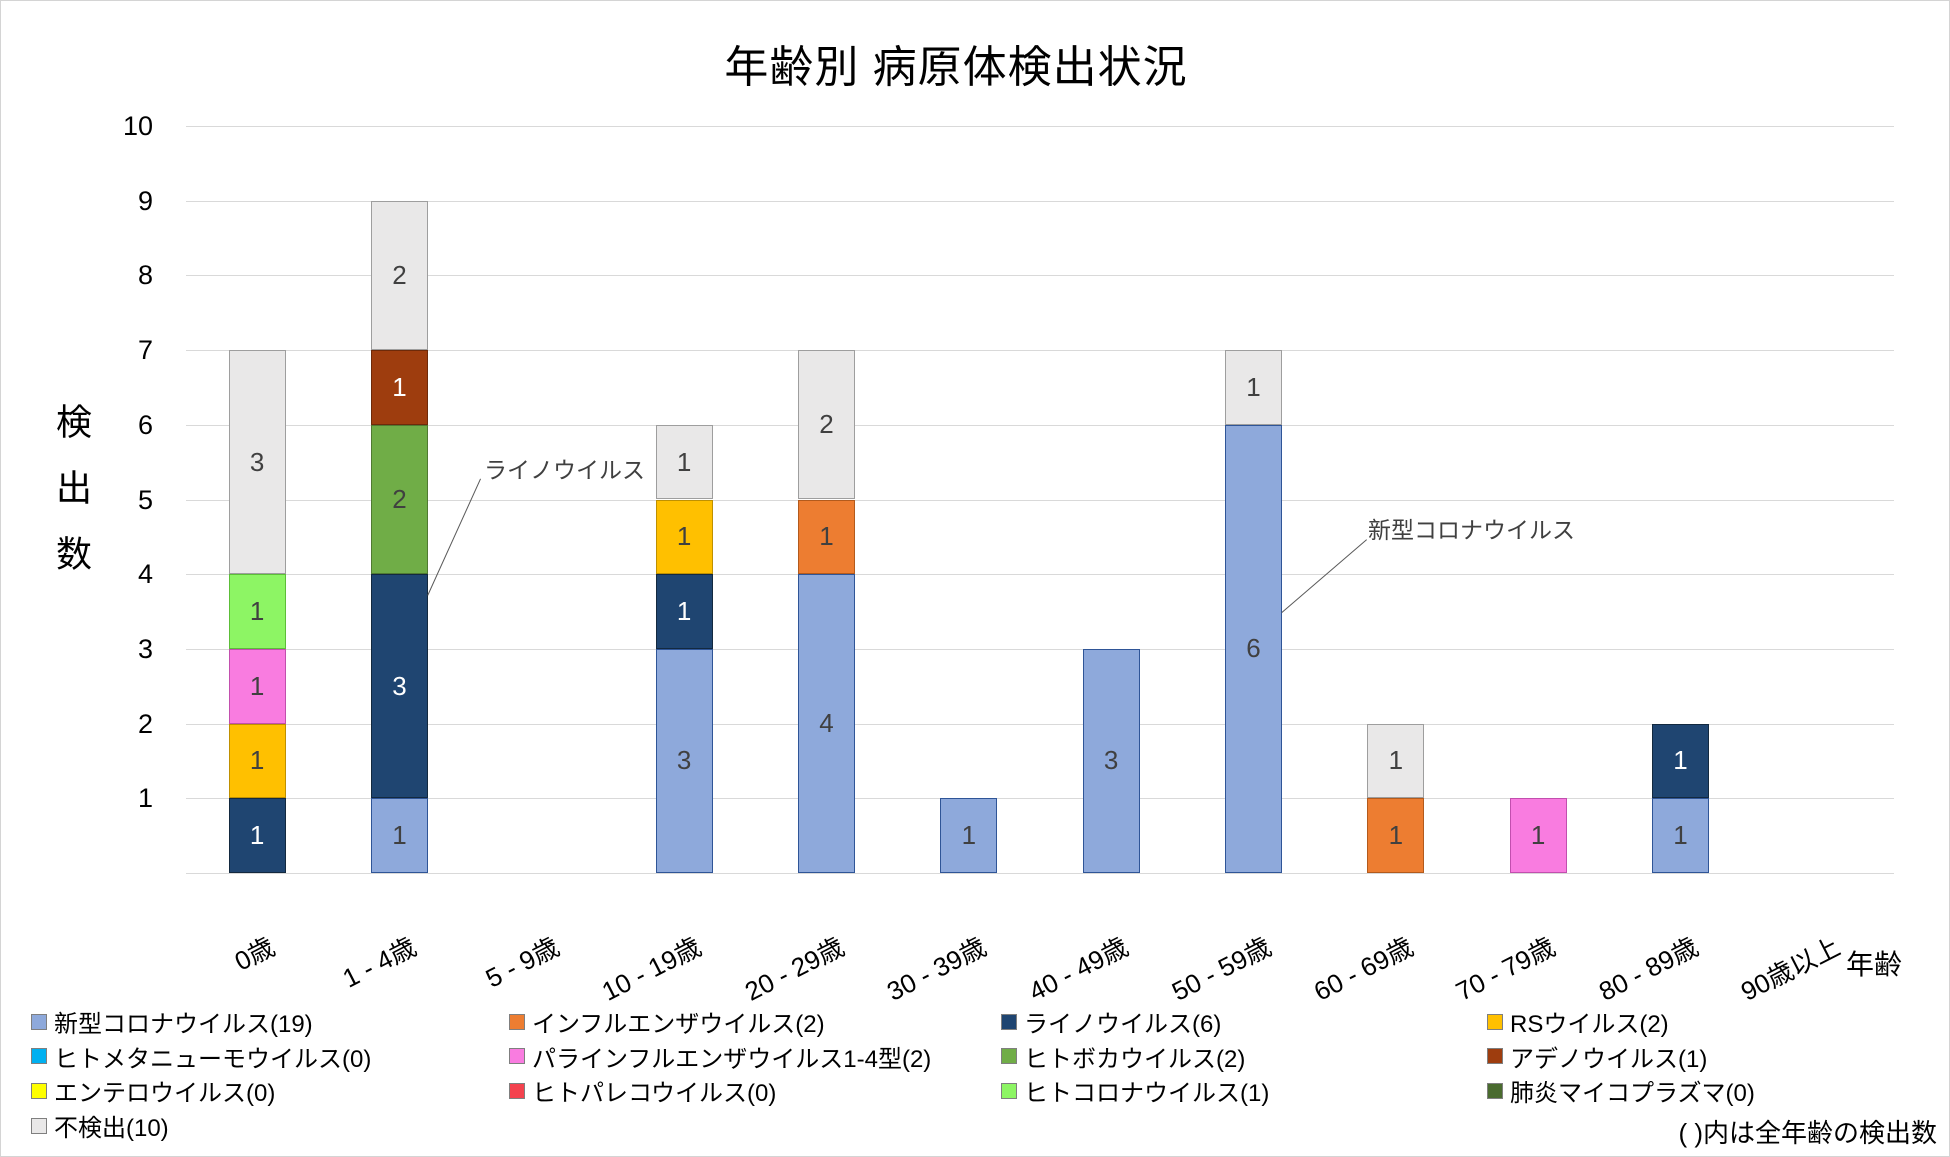  I want to click on bar-segment-label: 6, so click(1253, 648).